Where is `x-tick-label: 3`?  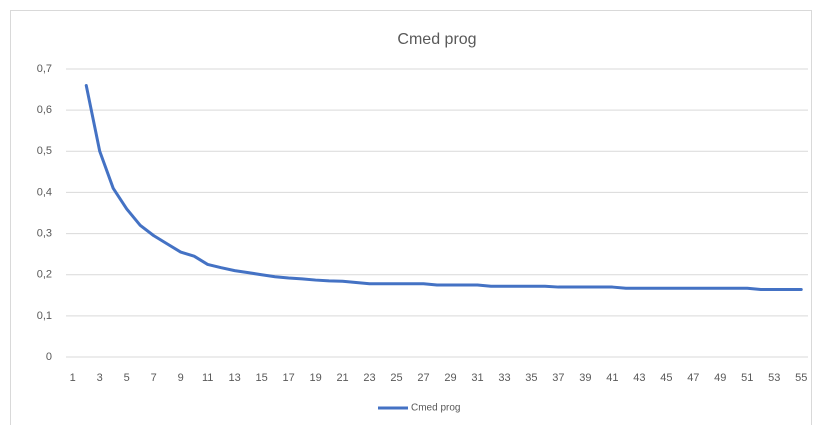 x-tick-label: 3 is located at coordinates (100, 378).